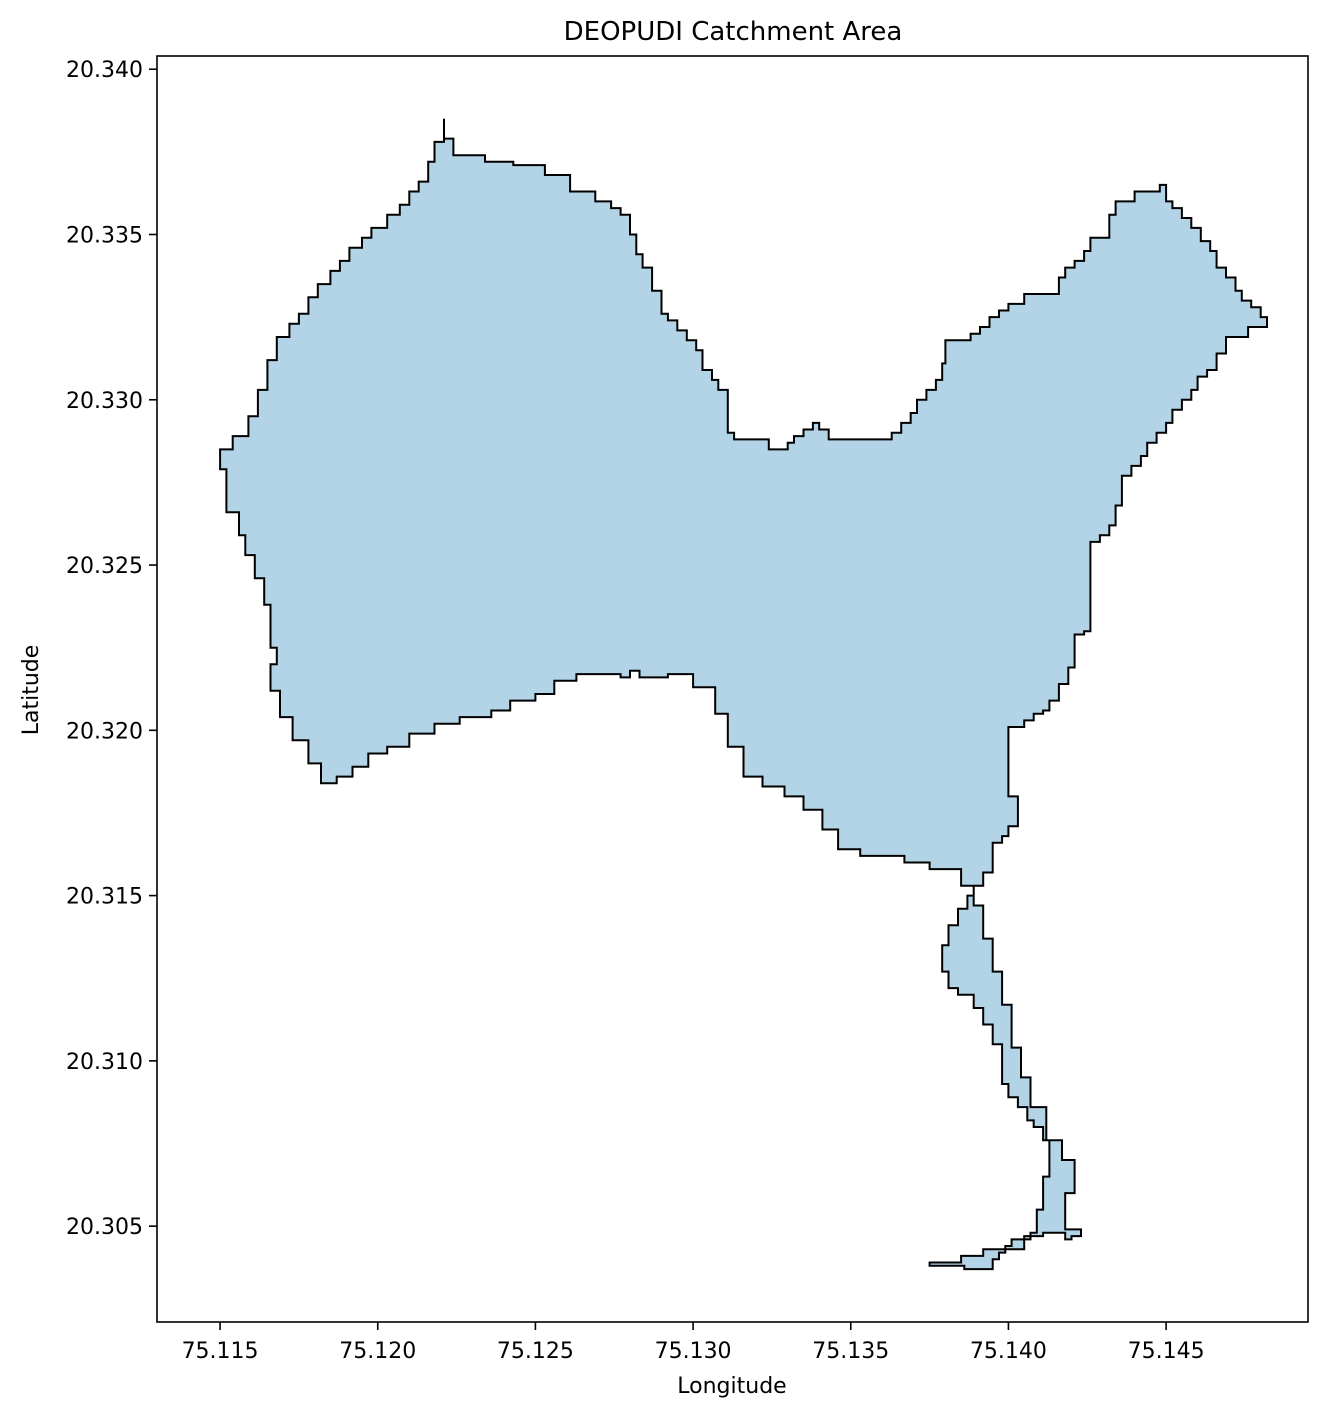 The width and height of the screenshot is (1326, 1417). What do you see at coordinates (104, 70) in the screenshot?
I see `y-tick-label: 20.340` at bounding box center [104, 70].